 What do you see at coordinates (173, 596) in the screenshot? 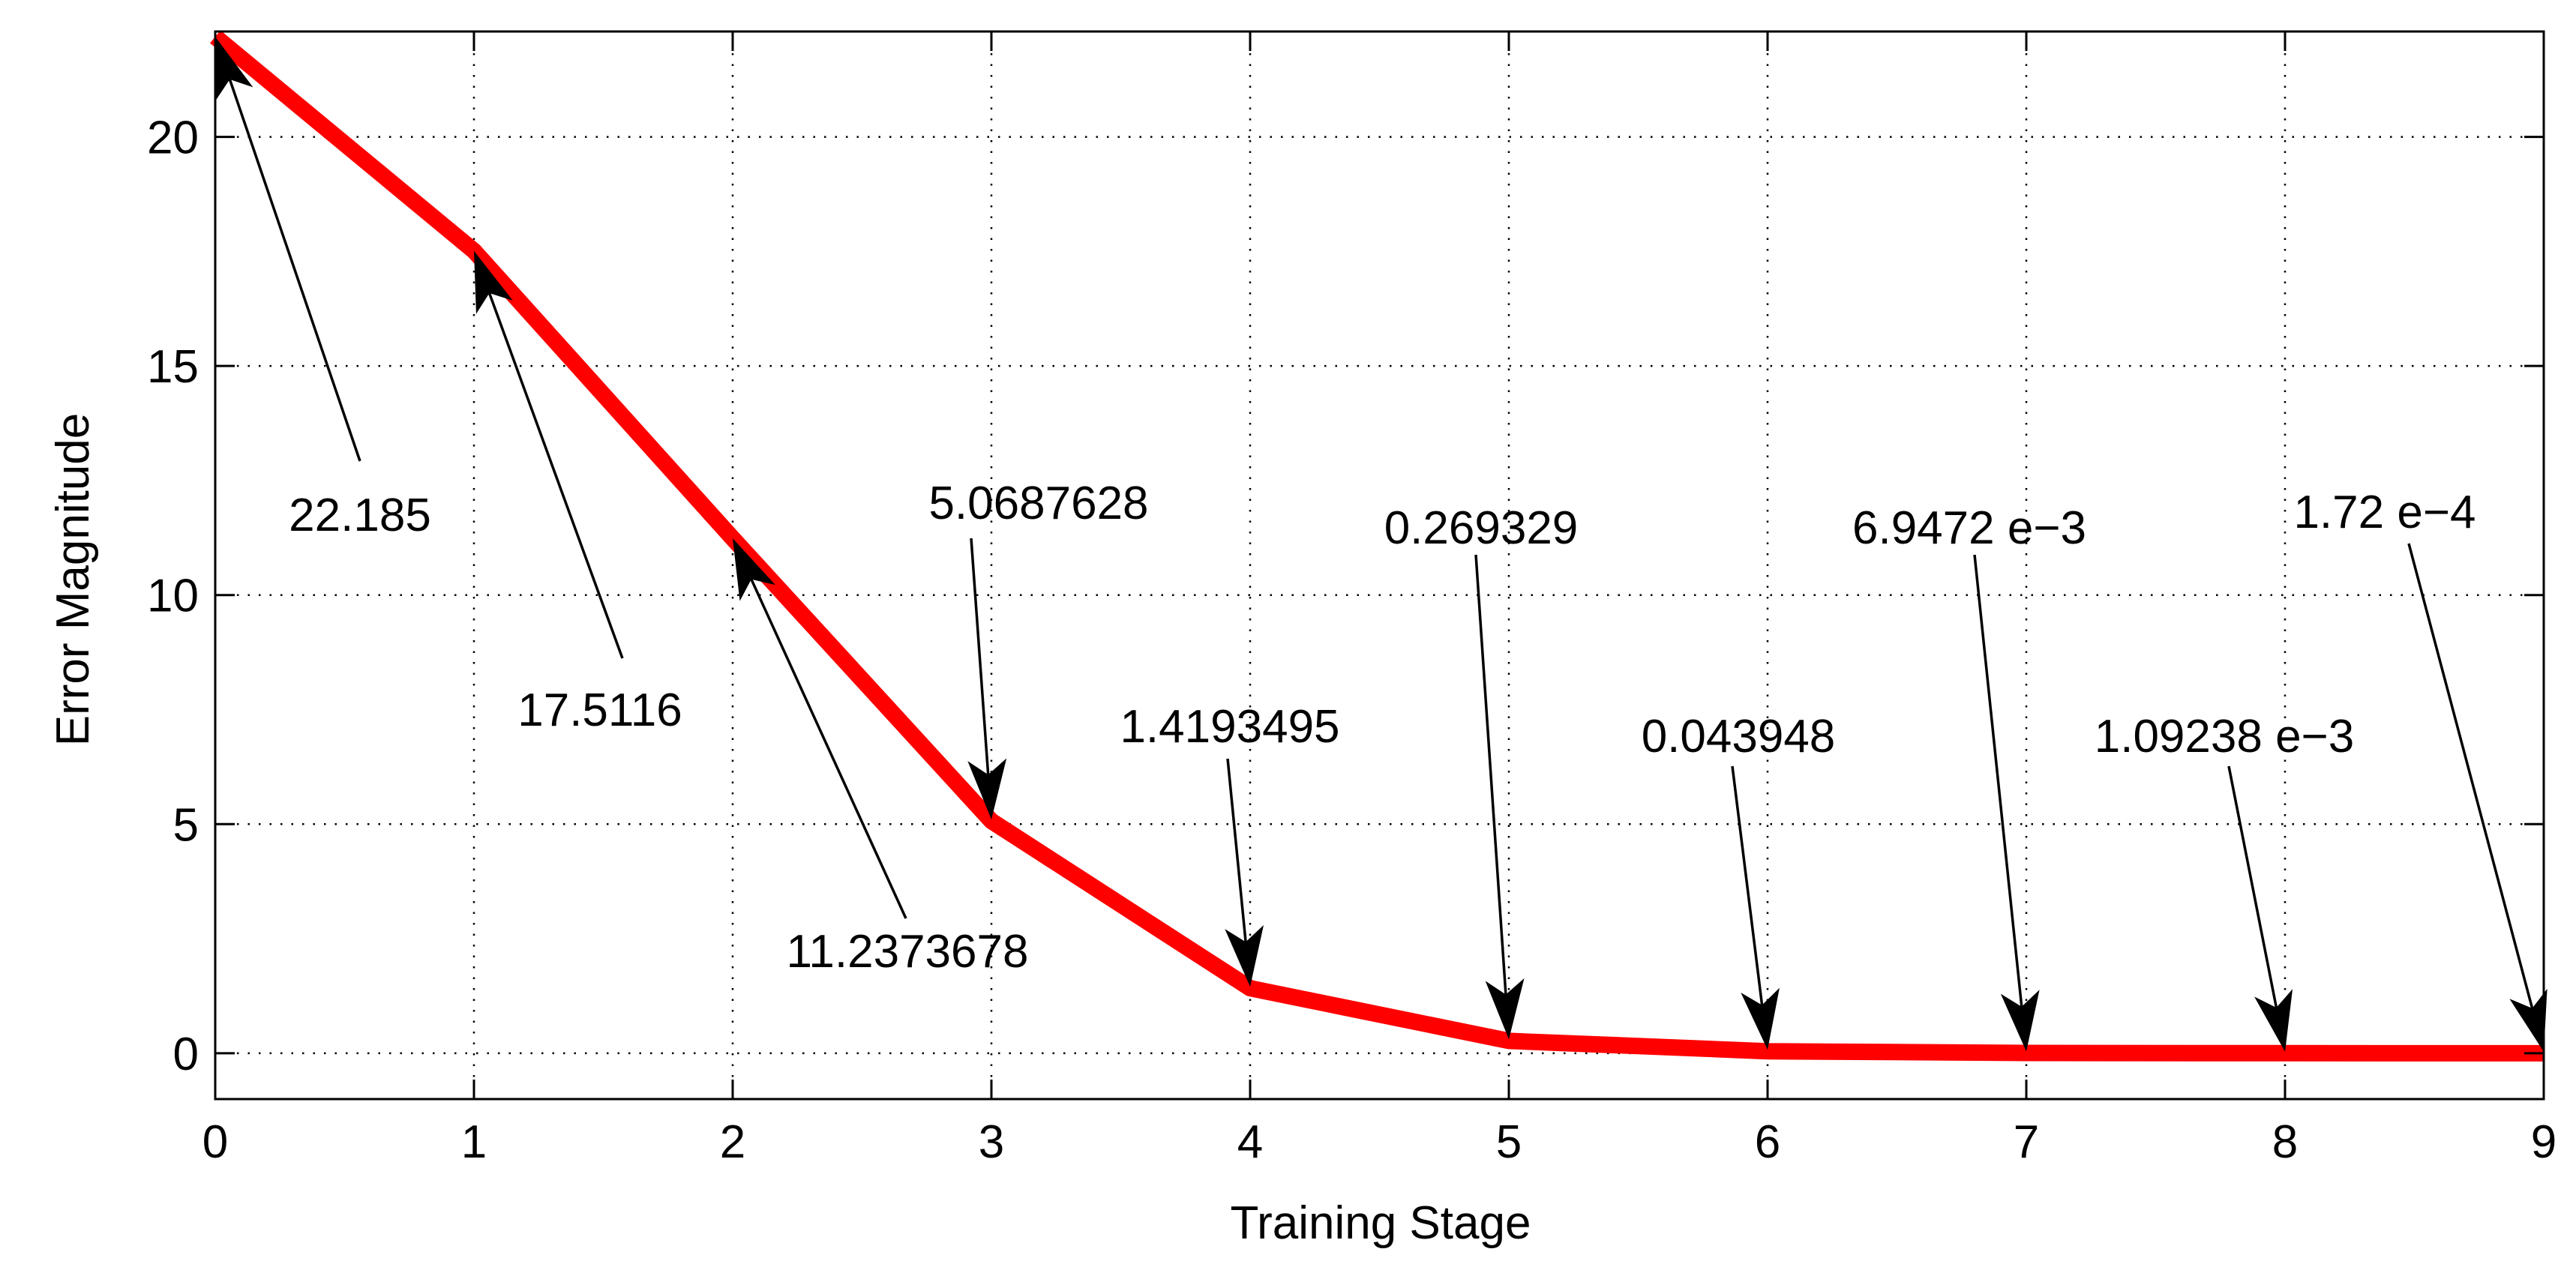
I see `y-tick-label: 10` at bounding box center [173, 596].